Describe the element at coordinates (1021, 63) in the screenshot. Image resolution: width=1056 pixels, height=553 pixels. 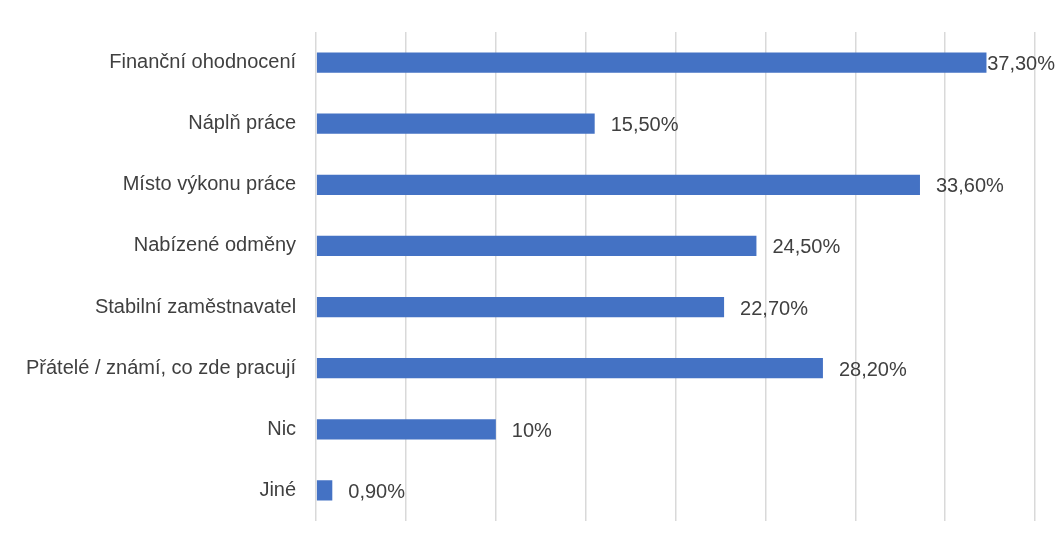
I see `data-label: 37,30%` at that location.